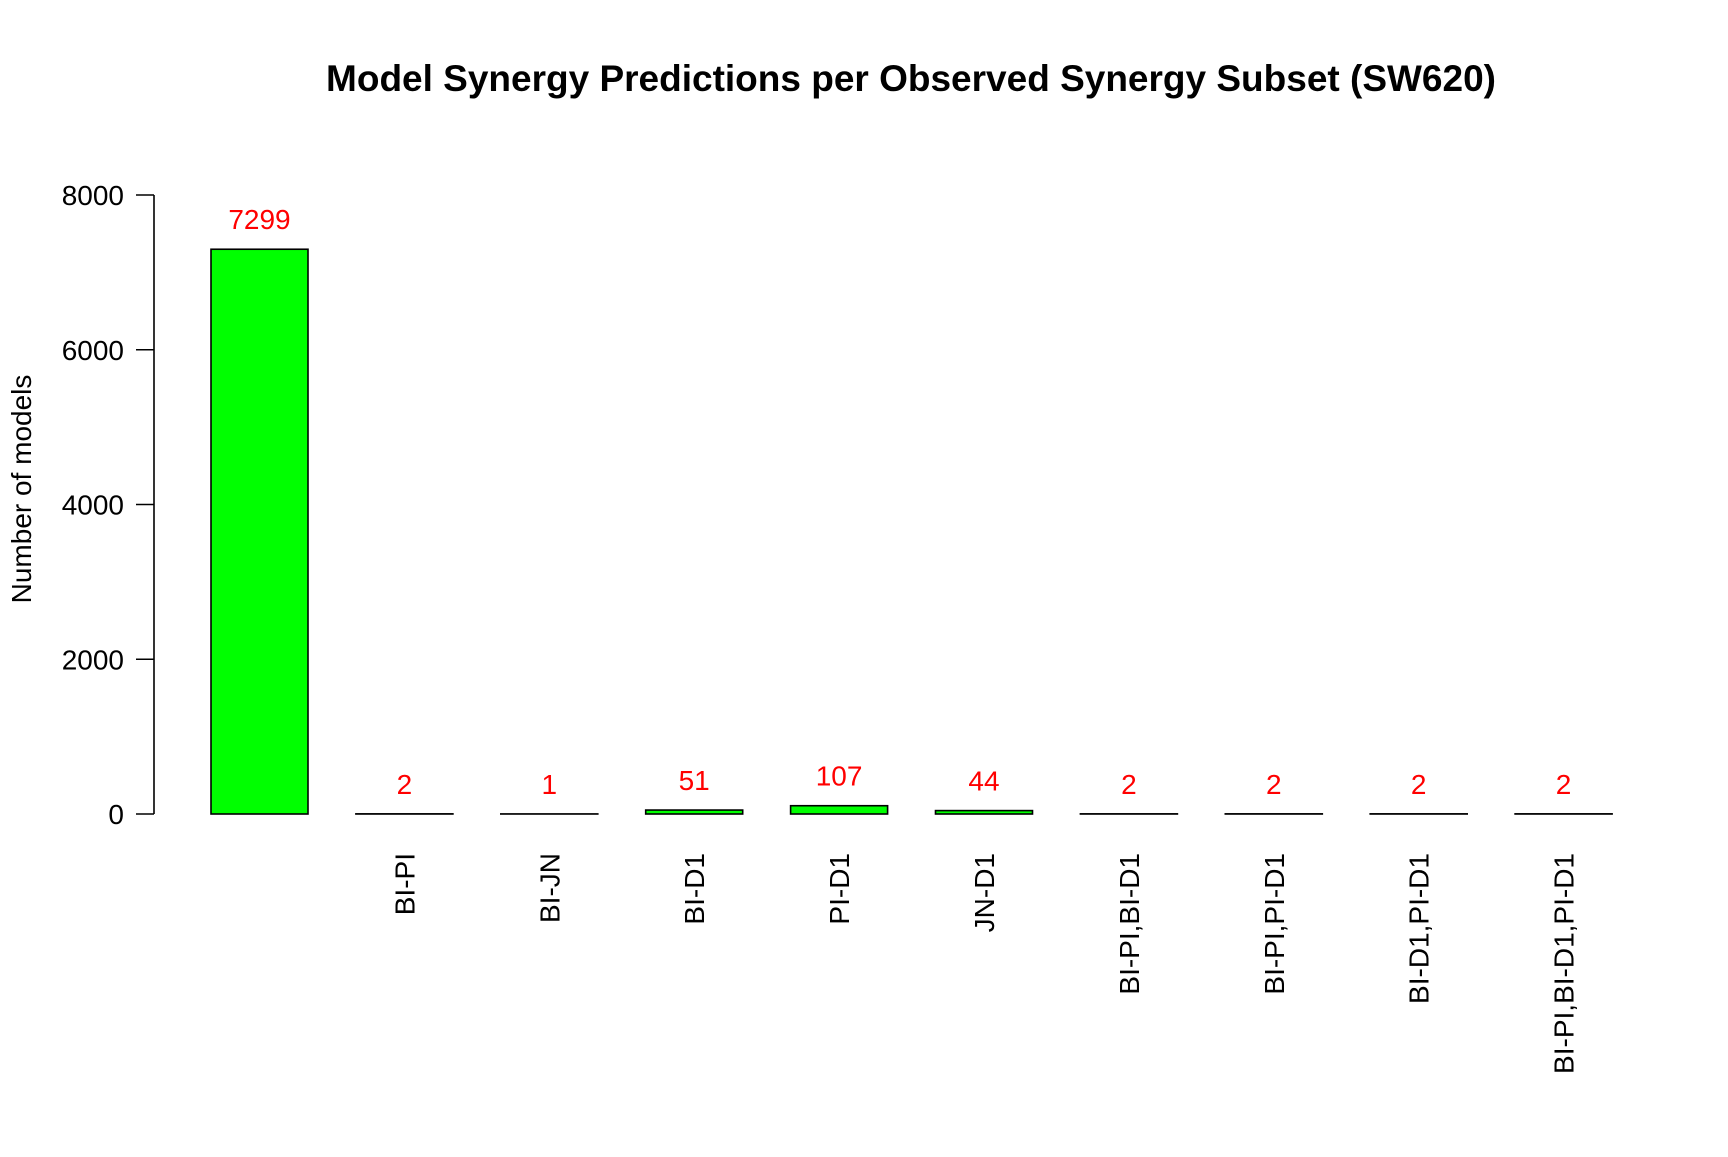  What do you see at coordinates (93, 350) in the screenshot?
I see `y-tick-label: 6000` at bounding box center [93, 350].